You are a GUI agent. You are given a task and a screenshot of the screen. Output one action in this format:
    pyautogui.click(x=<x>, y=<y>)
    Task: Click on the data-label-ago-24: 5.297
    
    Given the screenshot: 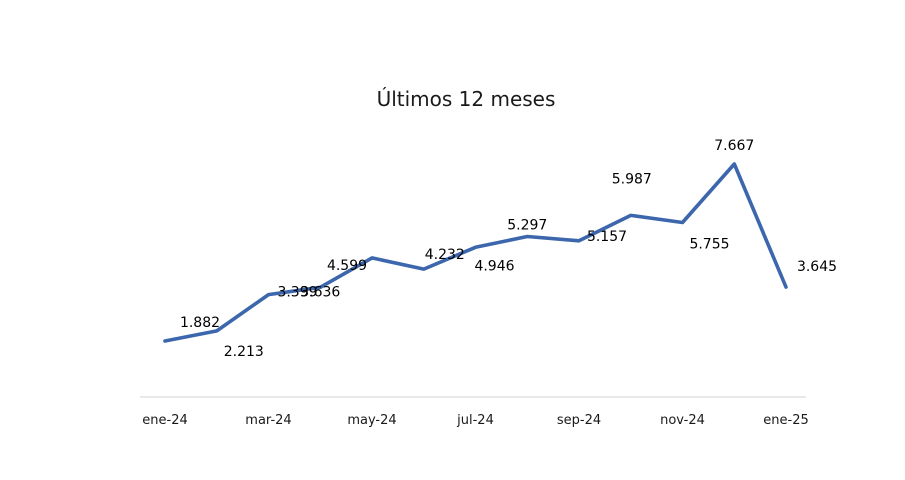 What is the action you would take?
    pyautogui.click(x=527, y=226)
    